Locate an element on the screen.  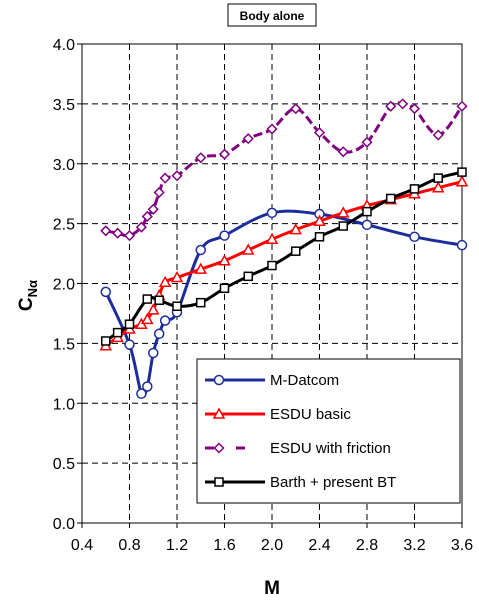
x-tick-label: 2.0 is located at coordinates (272, 545).